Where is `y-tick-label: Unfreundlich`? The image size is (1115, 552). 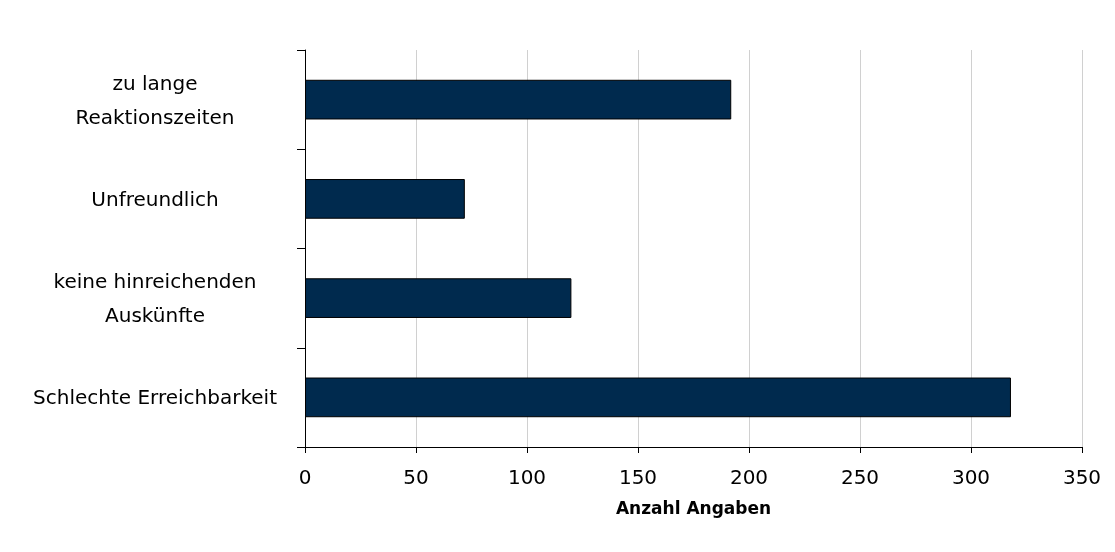
y-tick-label: Unfreundlich is located at coordinates (155, 198).